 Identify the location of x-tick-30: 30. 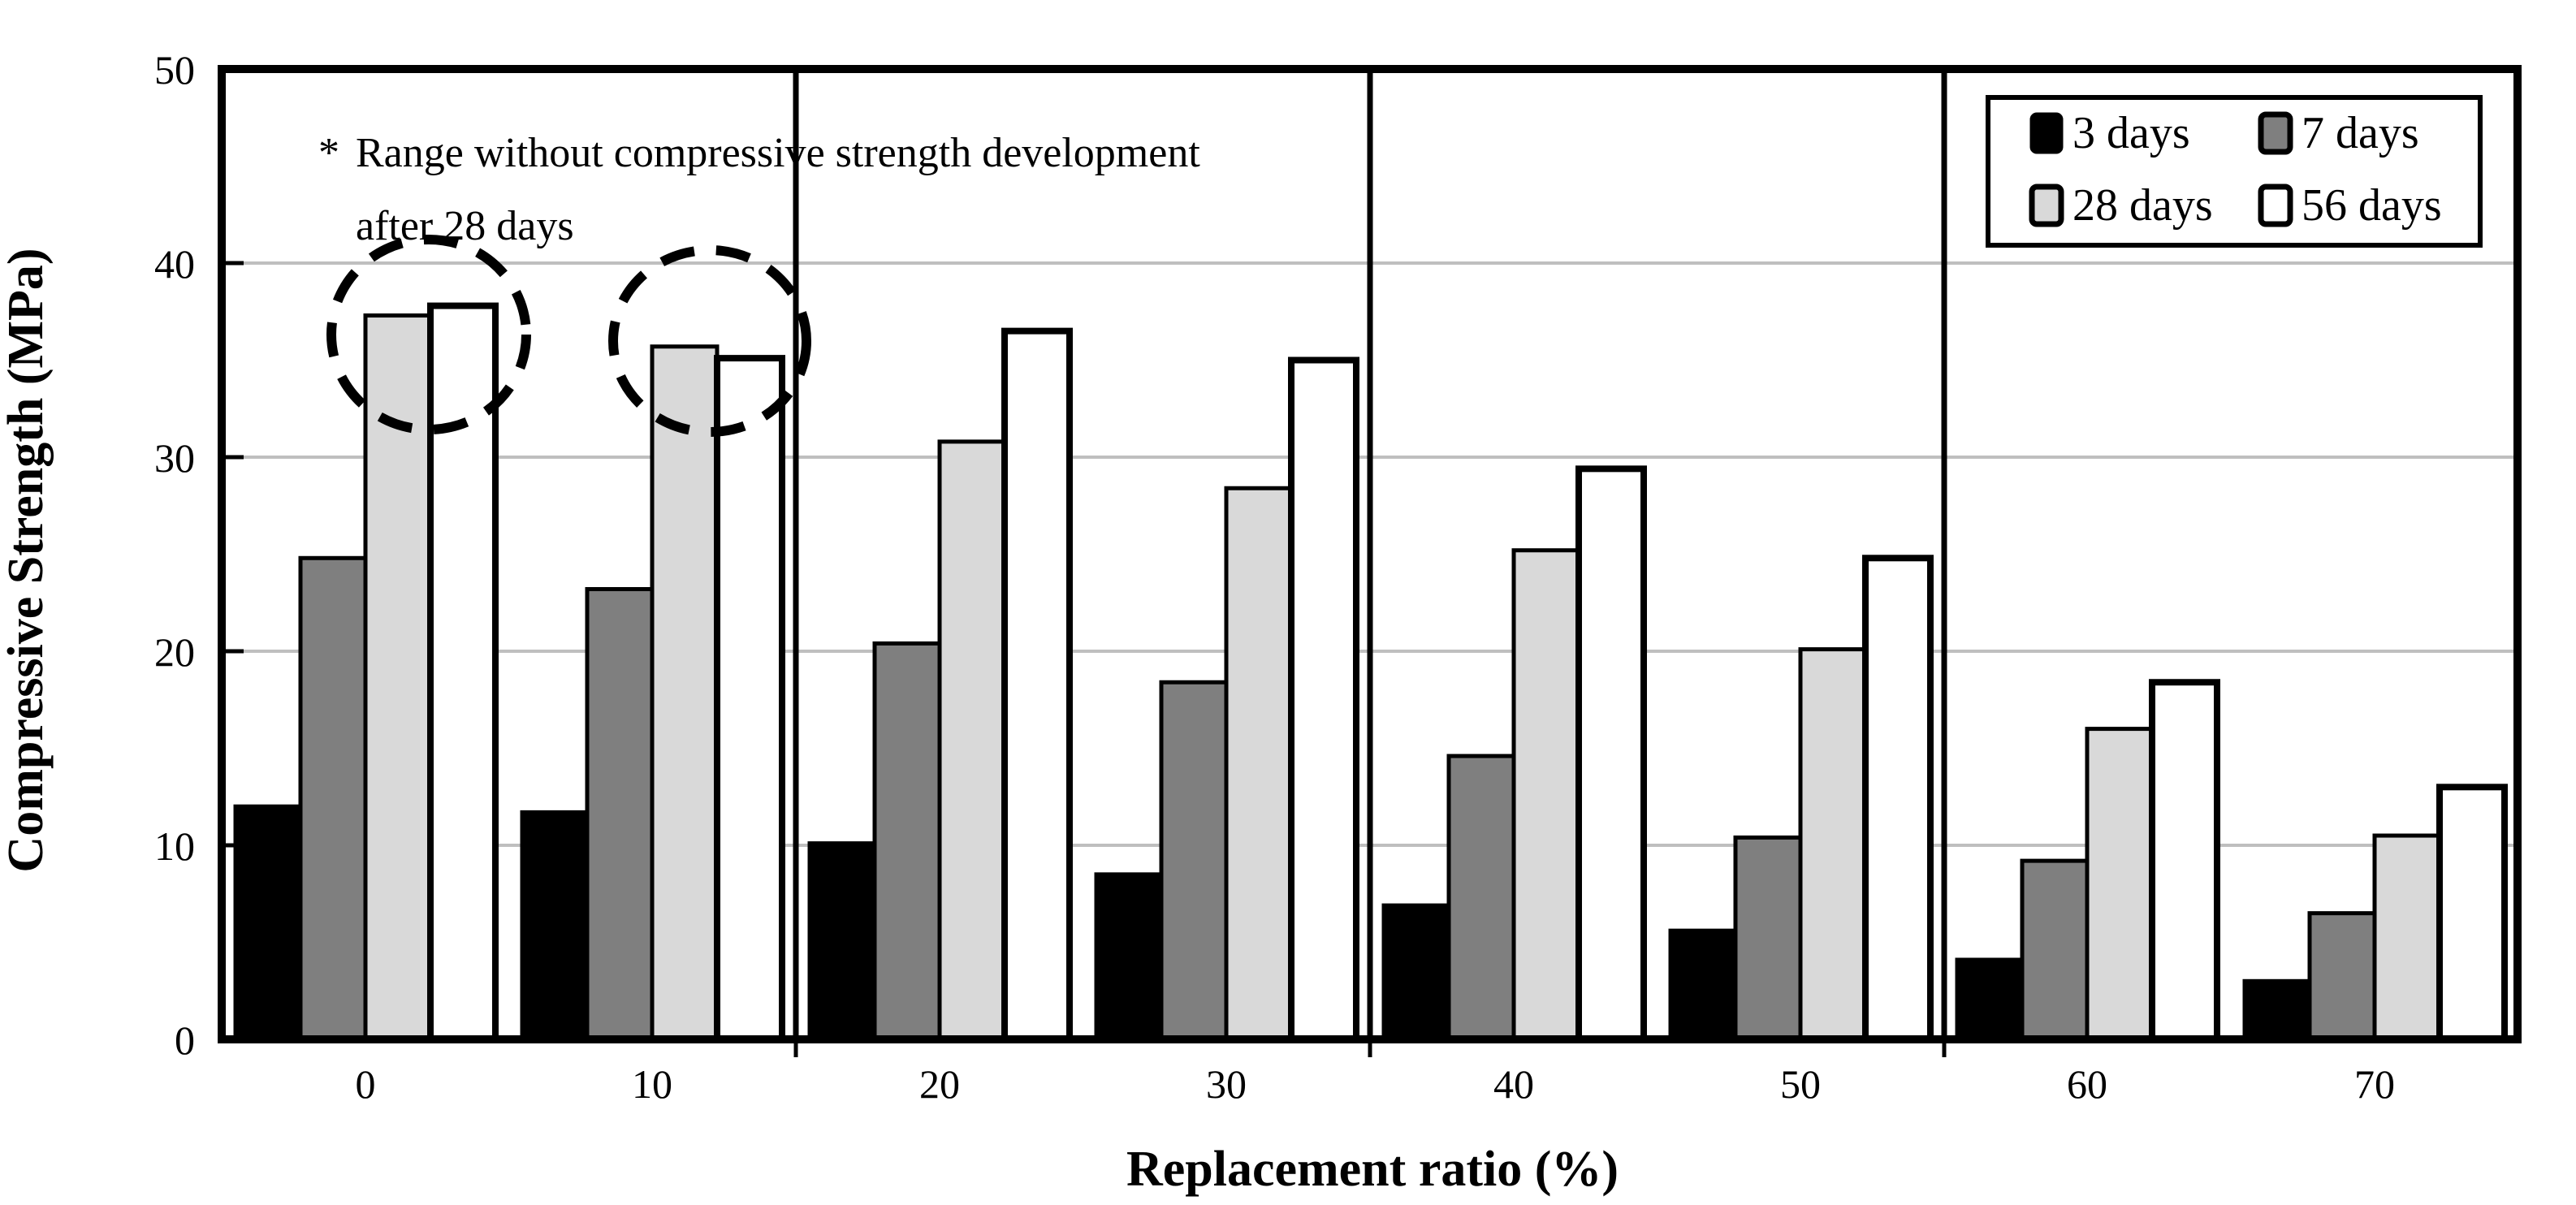
(1226, 1084).